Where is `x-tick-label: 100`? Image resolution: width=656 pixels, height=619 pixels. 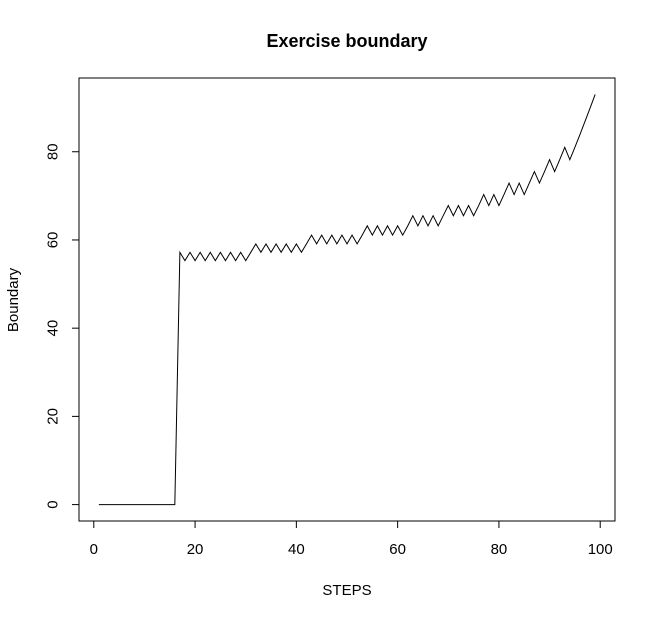 x-tick-label: 100 is located at coordinates (600, 549).